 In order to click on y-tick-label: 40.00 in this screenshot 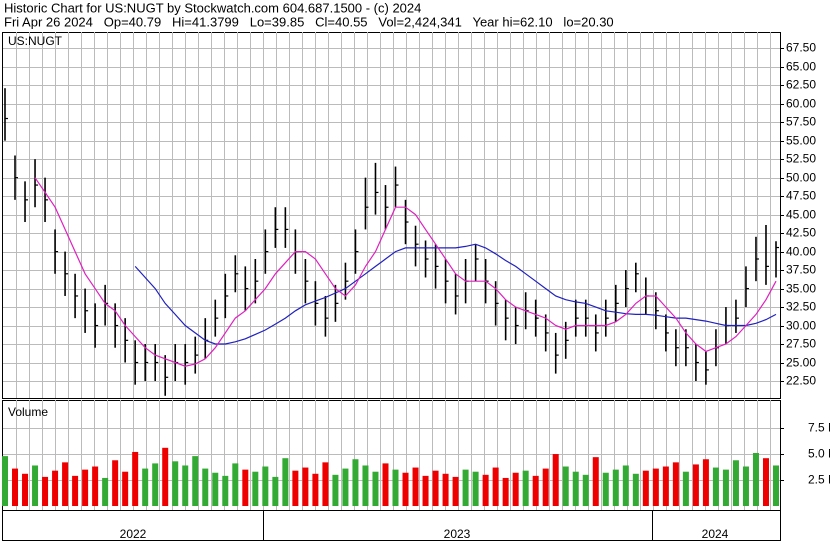, I will do `click(801, 252)`.